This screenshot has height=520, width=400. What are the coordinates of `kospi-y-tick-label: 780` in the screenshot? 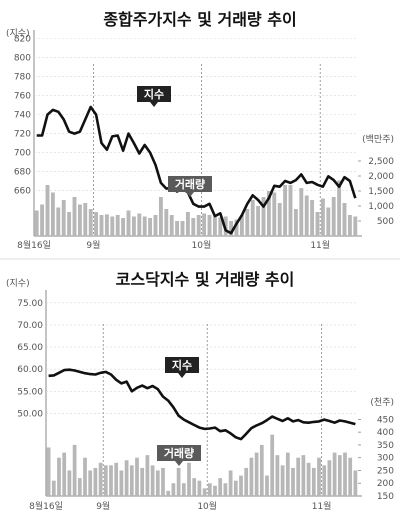 It's located at (22, 78).